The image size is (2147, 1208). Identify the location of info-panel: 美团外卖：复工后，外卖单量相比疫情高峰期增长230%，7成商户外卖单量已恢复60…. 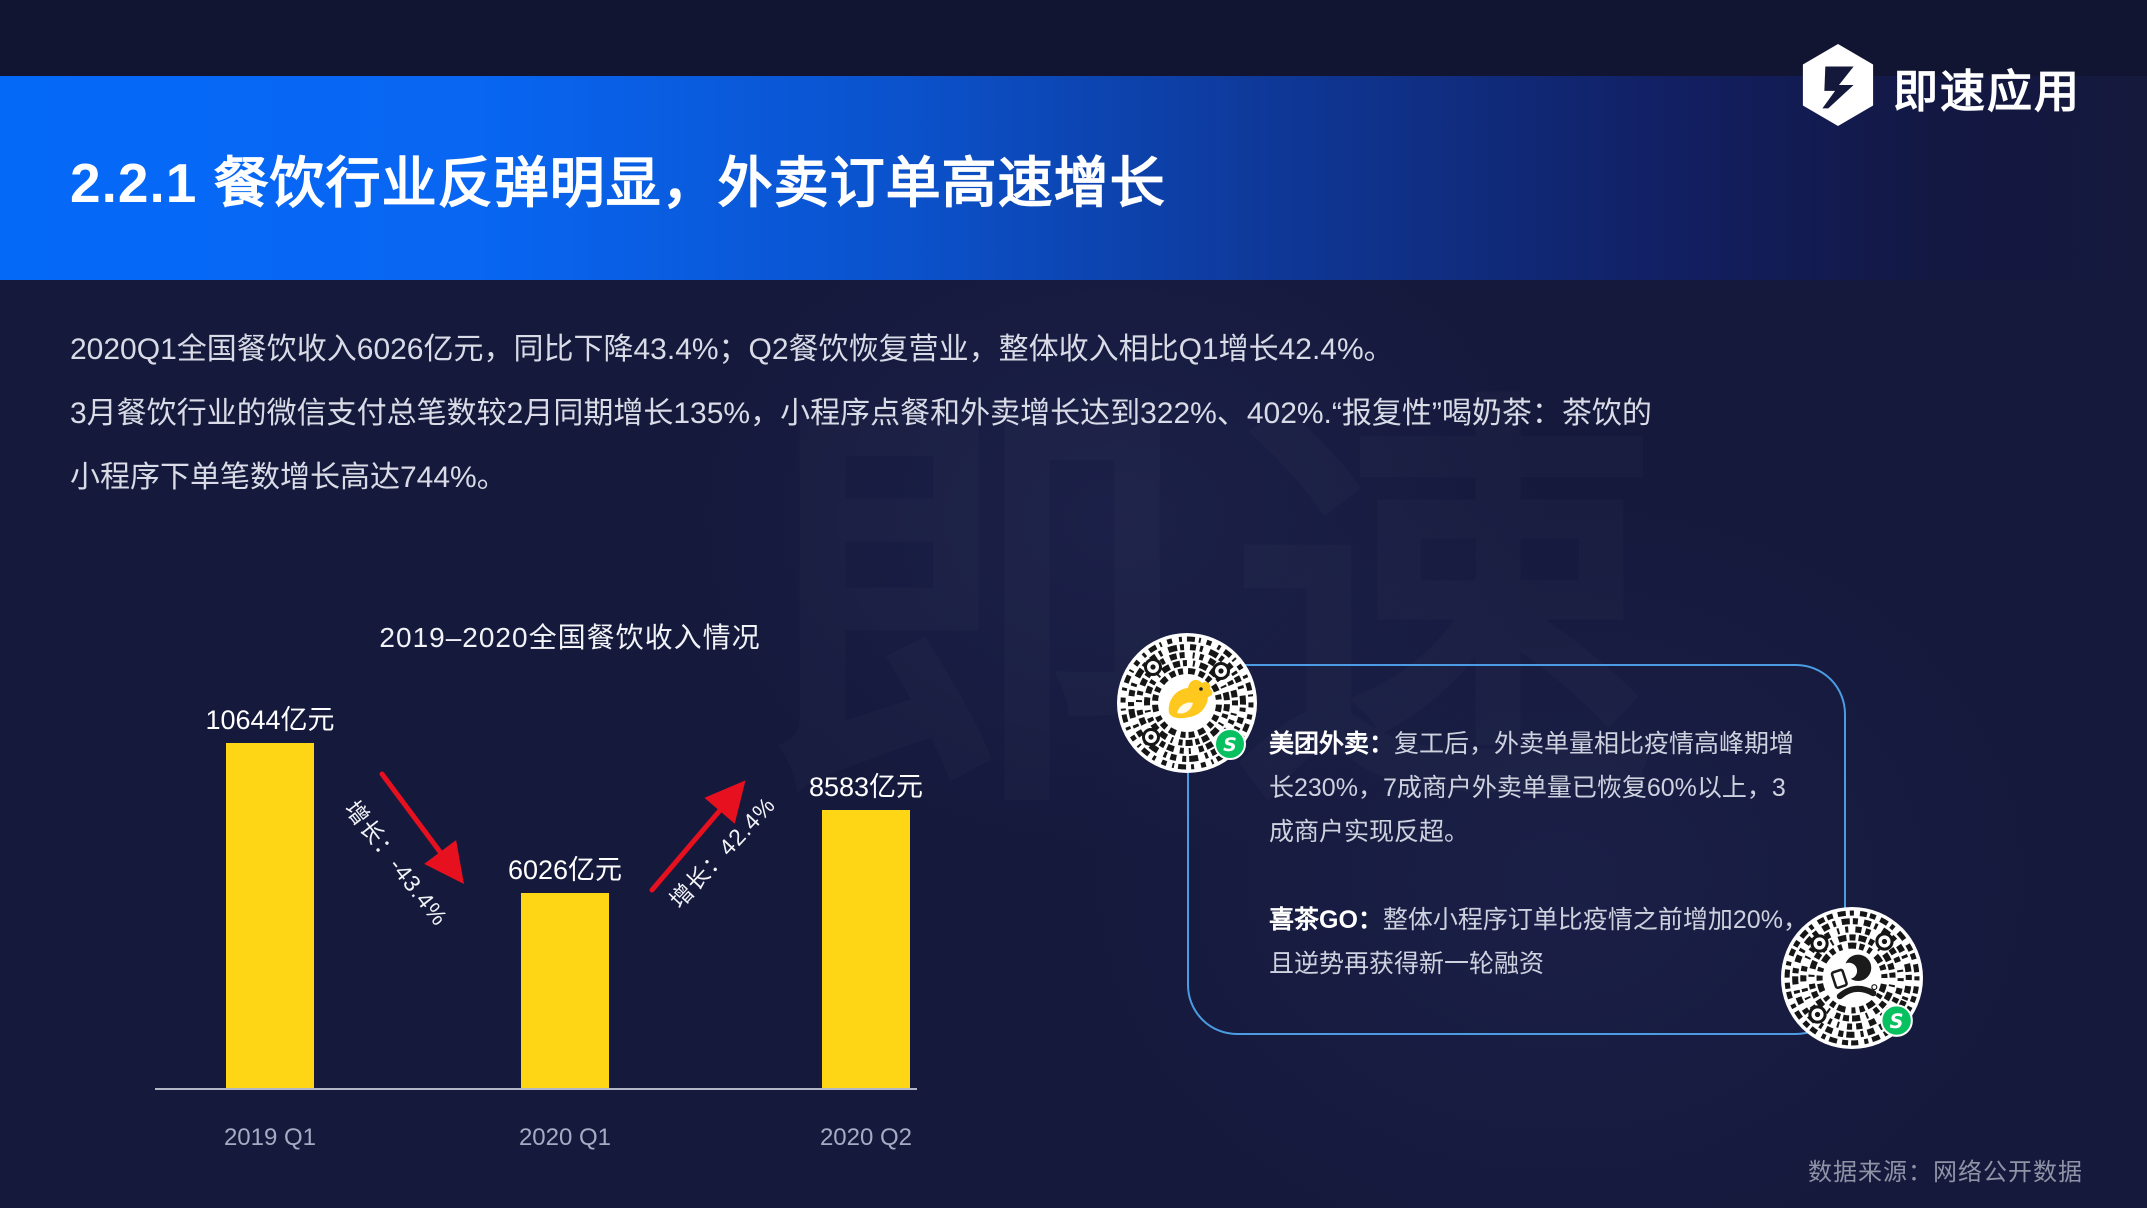
(1516, 849).